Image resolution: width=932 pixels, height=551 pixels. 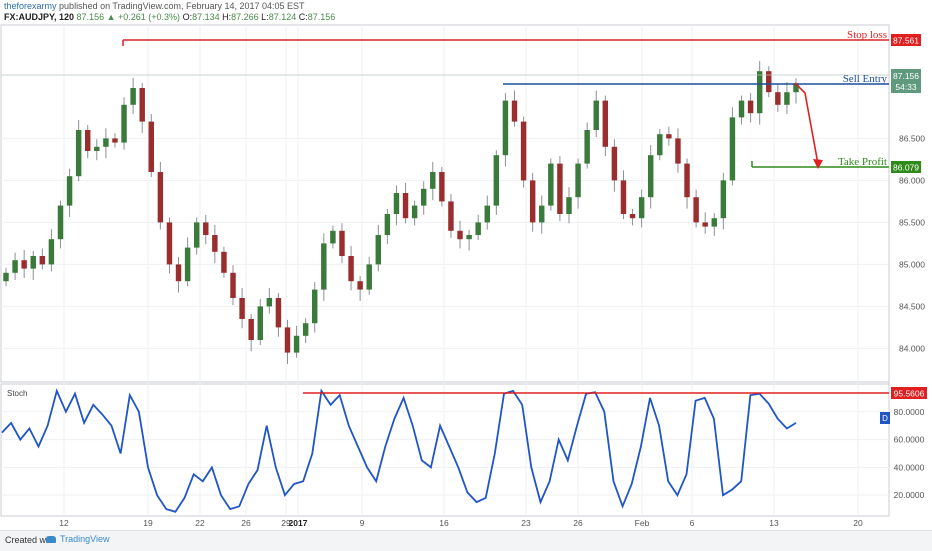 I want to click on stoch-value: 95.5606, so click(x=909, y=394).